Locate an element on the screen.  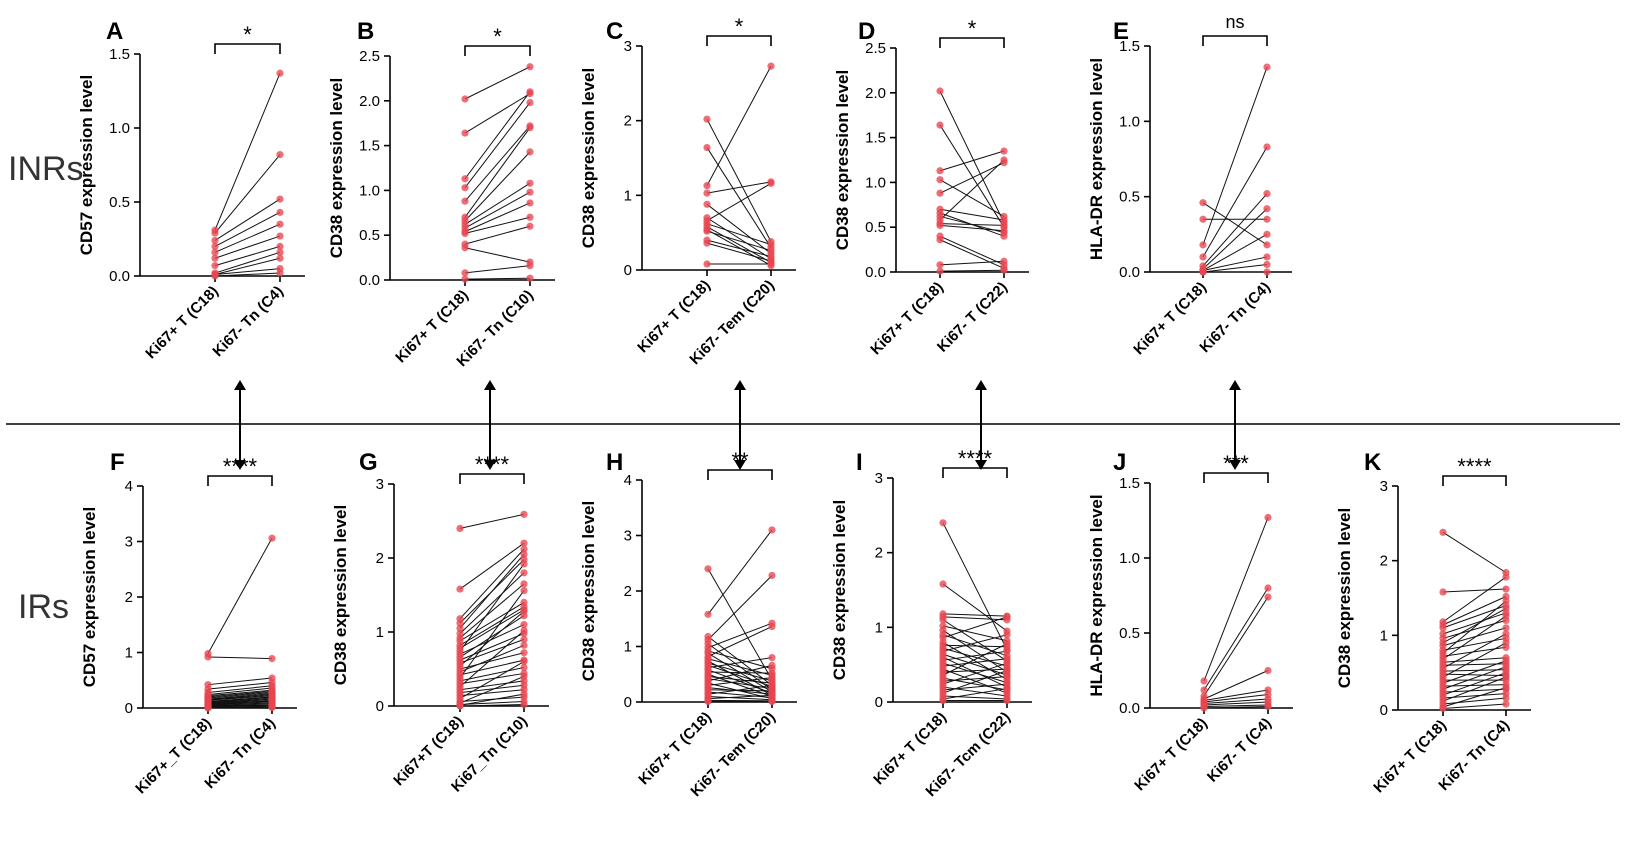
y-tick-label: 1.5 is located at coordinates (1129, 46).